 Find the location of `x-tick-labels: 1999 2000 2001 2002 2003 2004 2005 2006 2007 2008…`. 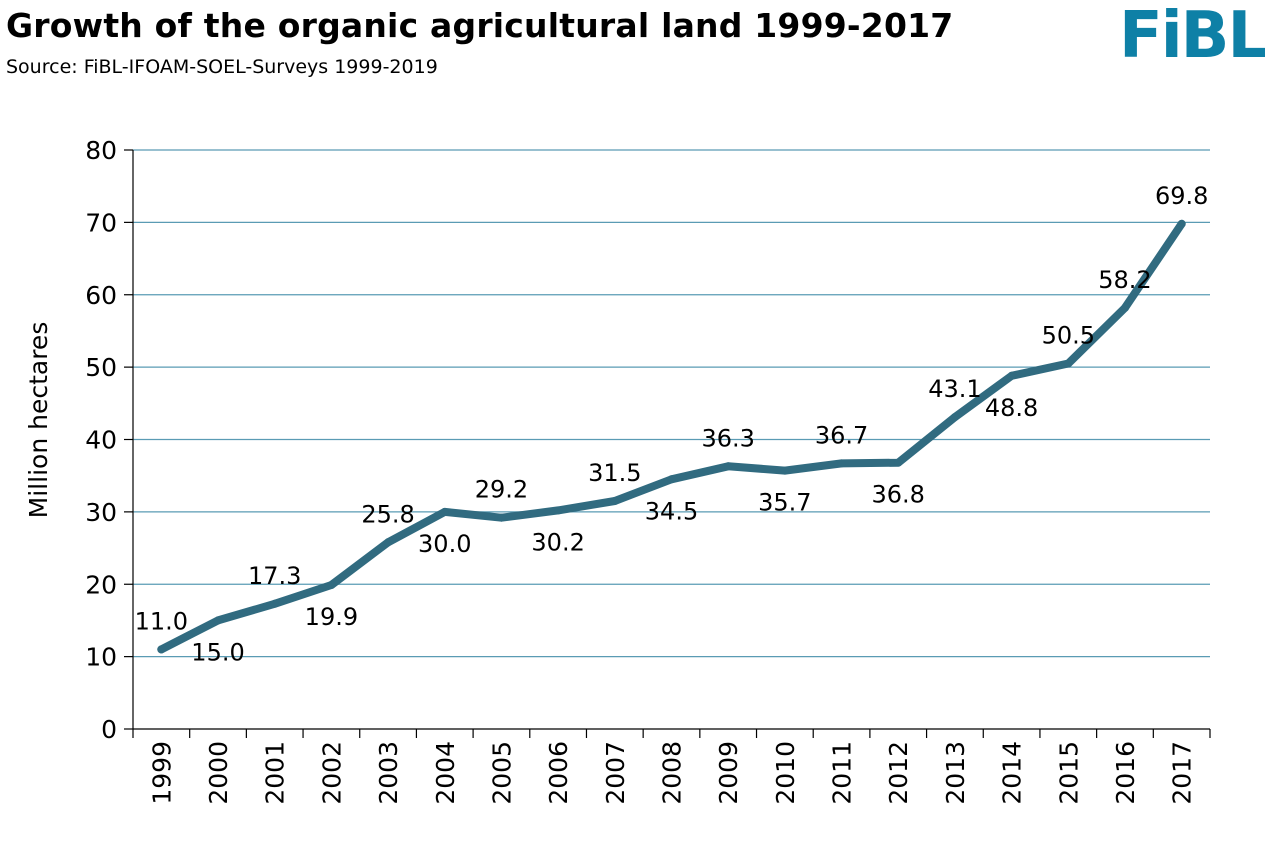

x-tick-labels: 1999 2000 2001 2002 2003 2004 2005 2006 2007 2008… is located at coordinates (671, 773).